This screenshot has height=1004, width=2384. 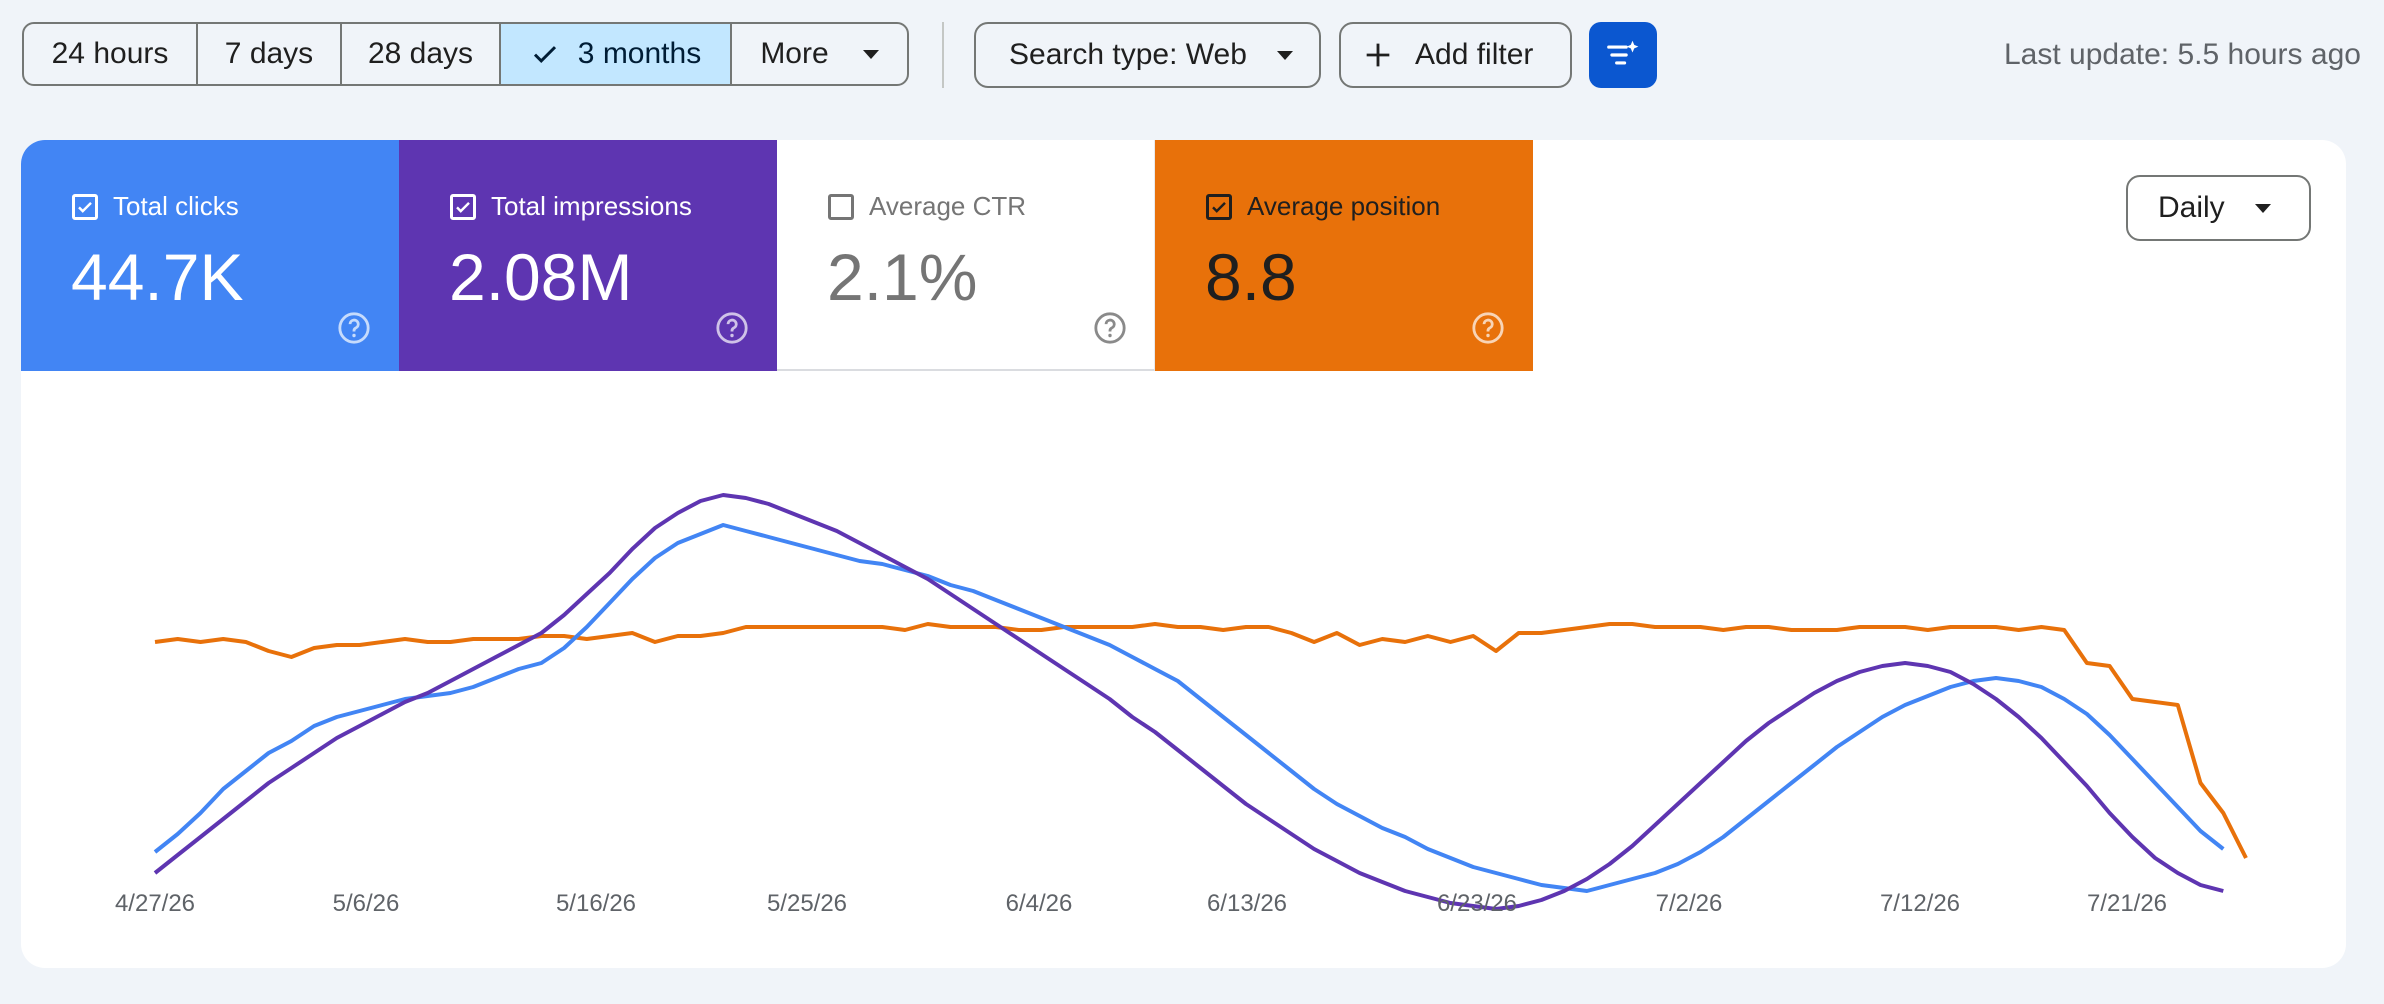 I want to click on metric-header: Average position, so click(x=1323, y=206).